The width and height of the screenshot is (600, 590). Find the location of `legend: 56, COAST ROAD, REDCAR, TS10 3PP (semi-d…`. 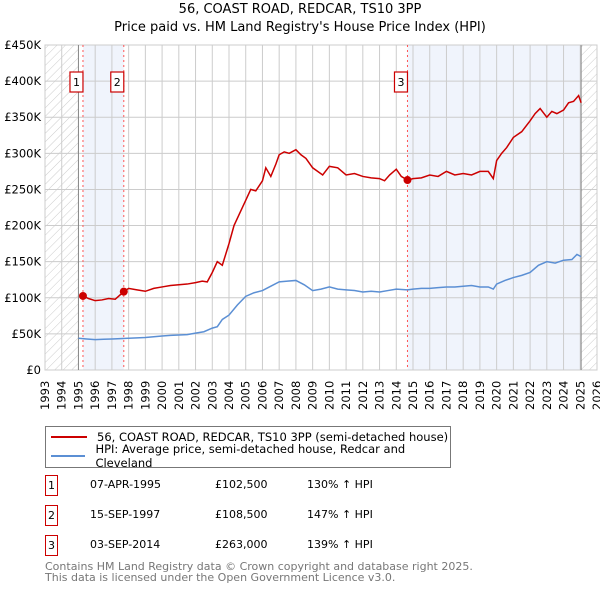

legend: 56, COAST ROAD, REDCAR, TS10 3PP (semi-d… is located at coordinates (248, 448).